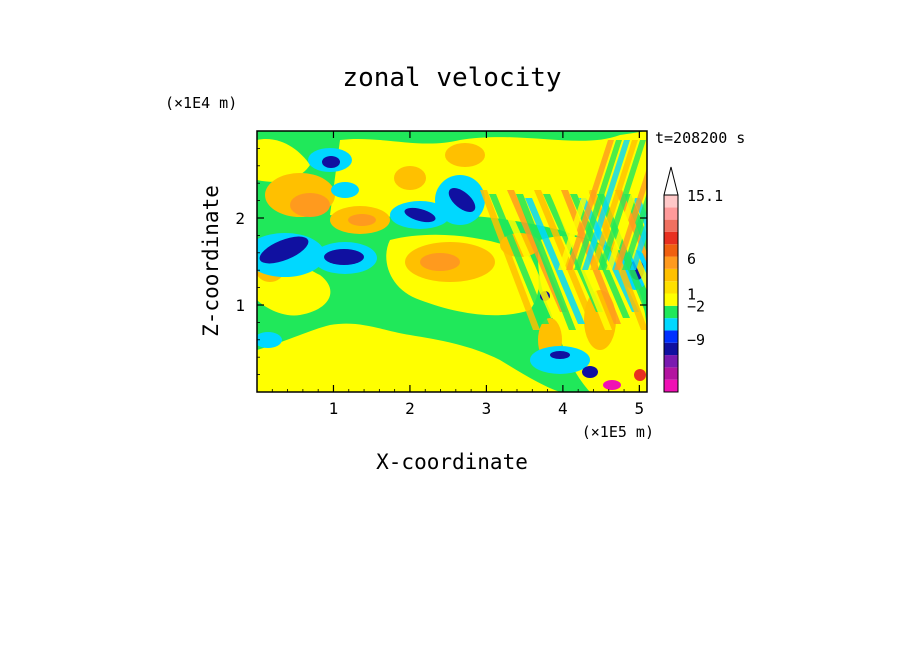 The height and width of the screenshot is (654, 904). I want to click on colorbar: 15.1 6 1−2 −9, so click(693, 279).